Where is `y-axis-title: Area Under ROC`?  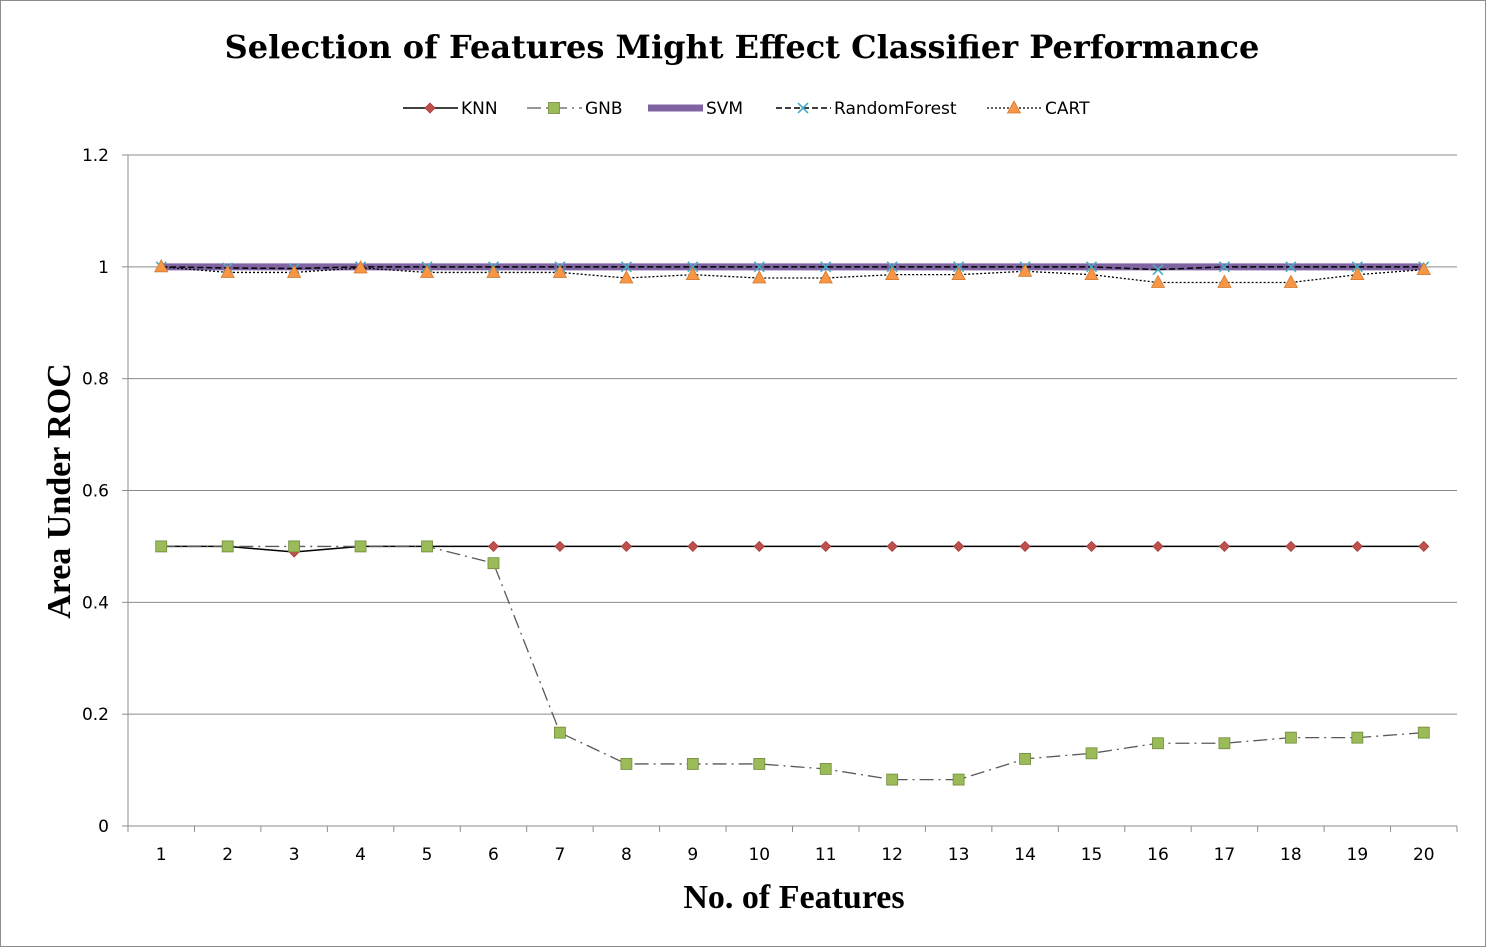 y-axis-title: Area Under ROC is located at coordinates (59, 491).